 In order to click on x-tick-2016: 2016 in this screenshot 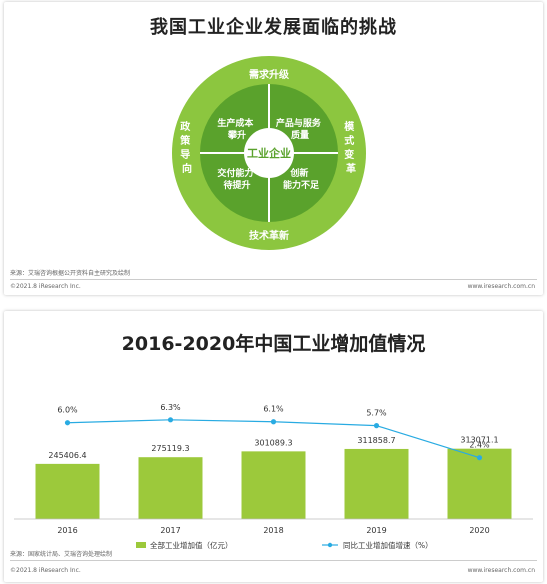, I will do `click(67, 530)`.